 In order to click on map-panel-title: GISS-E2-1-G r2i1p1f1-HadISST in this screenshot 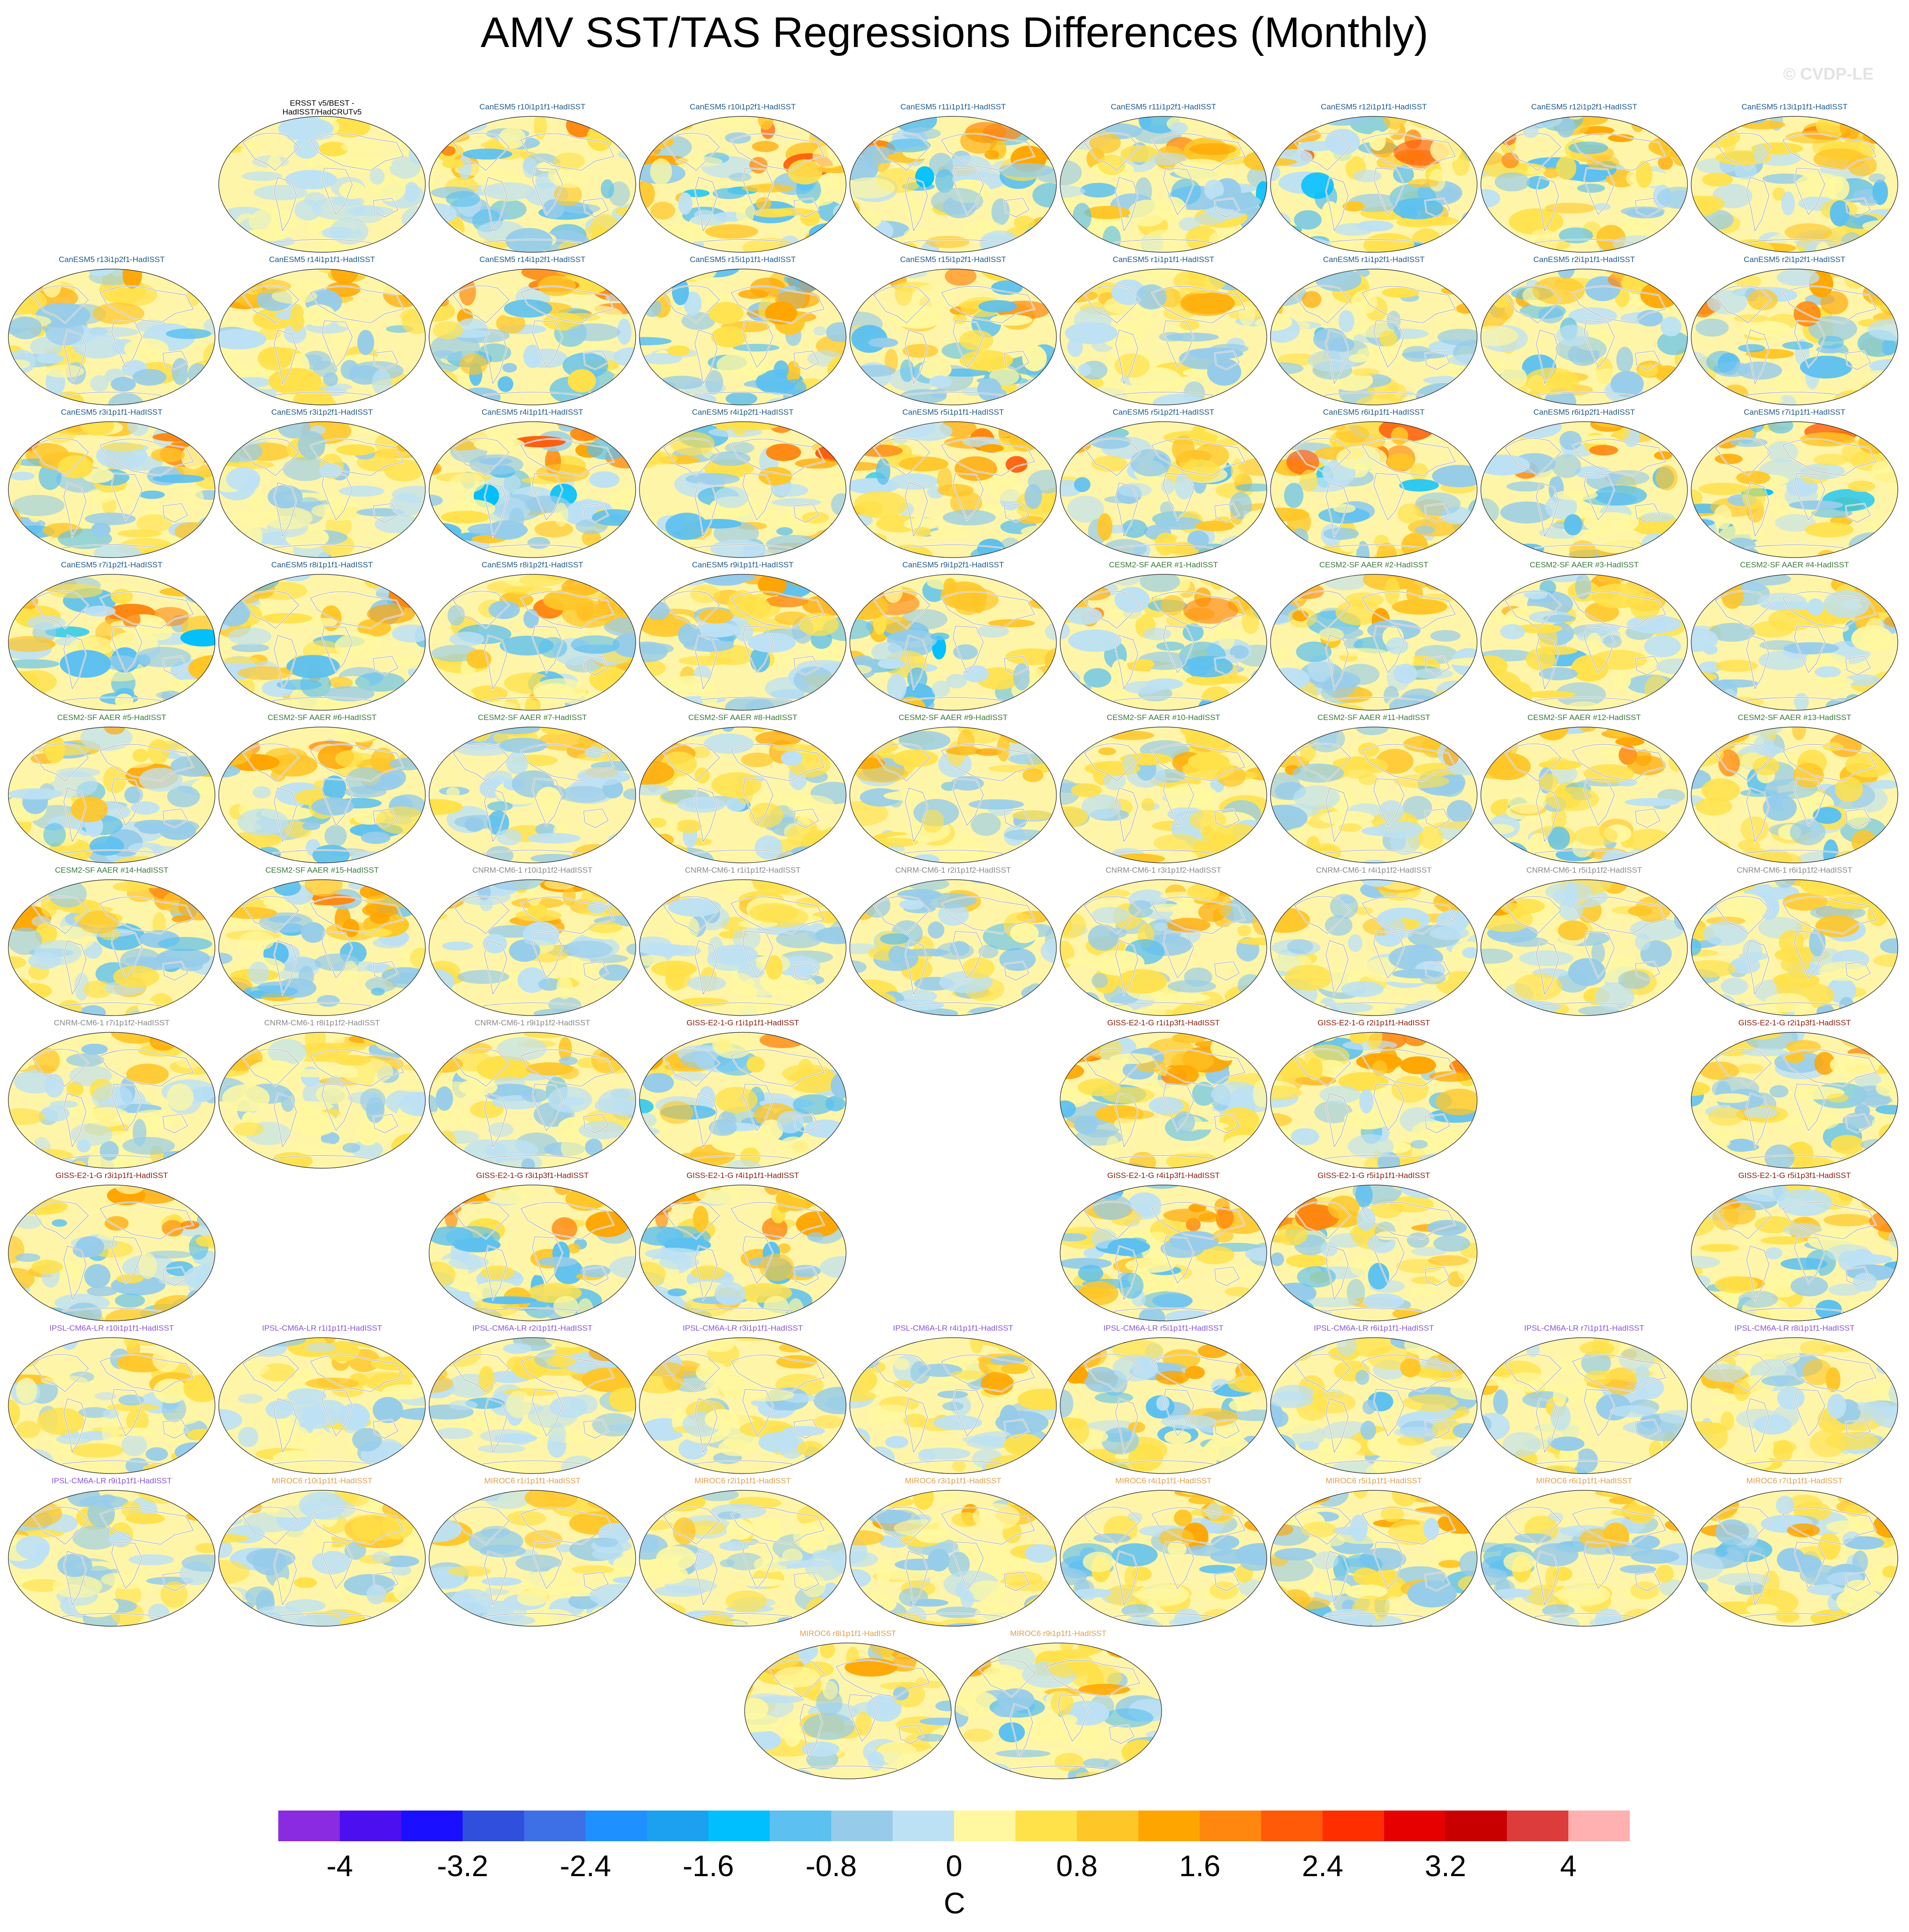, I will do `click(1373, 1022)`.